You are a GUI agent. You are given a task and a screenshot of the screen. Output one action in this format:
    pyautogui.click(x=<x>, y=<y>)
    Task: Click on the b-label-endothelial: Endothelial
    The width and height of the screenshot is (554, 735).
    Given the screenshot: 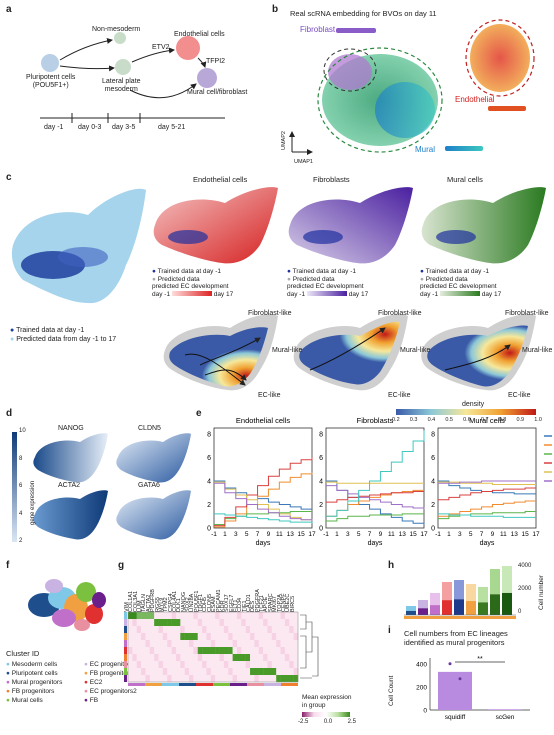 What is the action you would take?
    pyautogui.click(x=475, y=99)
    